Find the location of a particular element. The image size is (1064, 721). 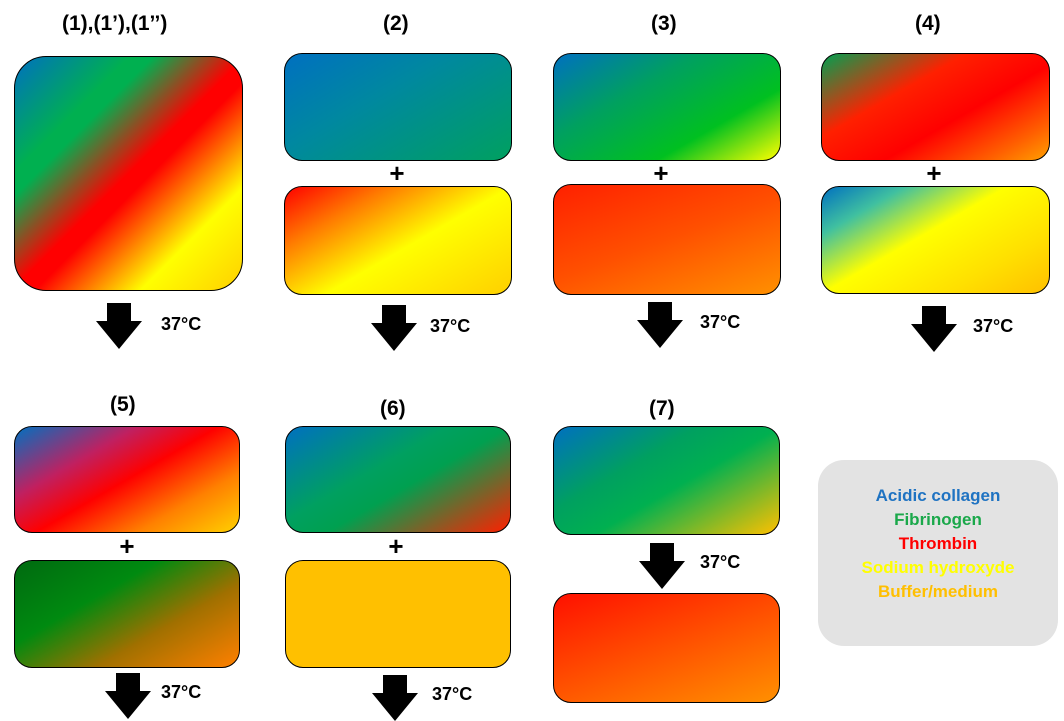

component-box-2b is located at coordinates (398, 240).